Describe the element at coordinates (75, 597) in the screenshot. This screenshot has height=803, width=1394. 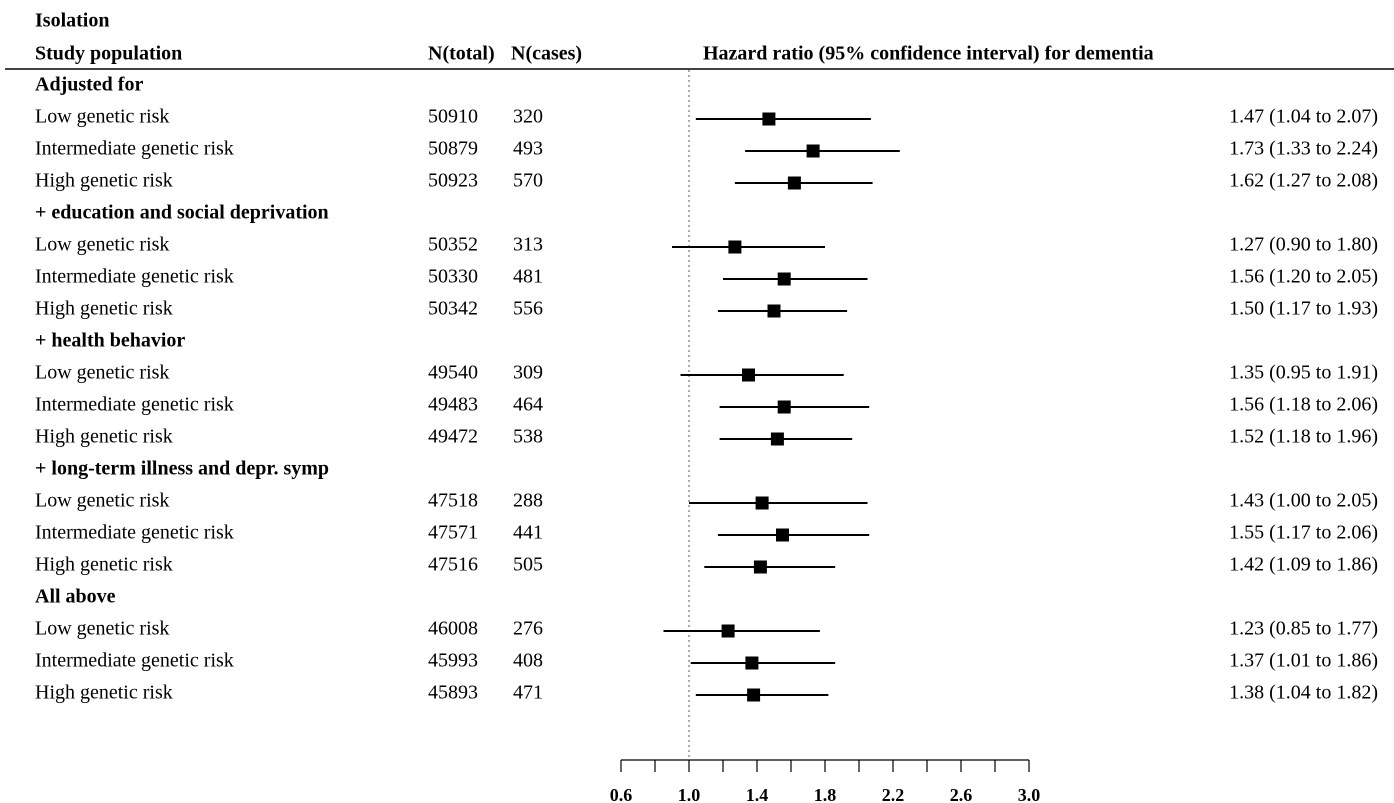
I see `group-label: All above` at that location.